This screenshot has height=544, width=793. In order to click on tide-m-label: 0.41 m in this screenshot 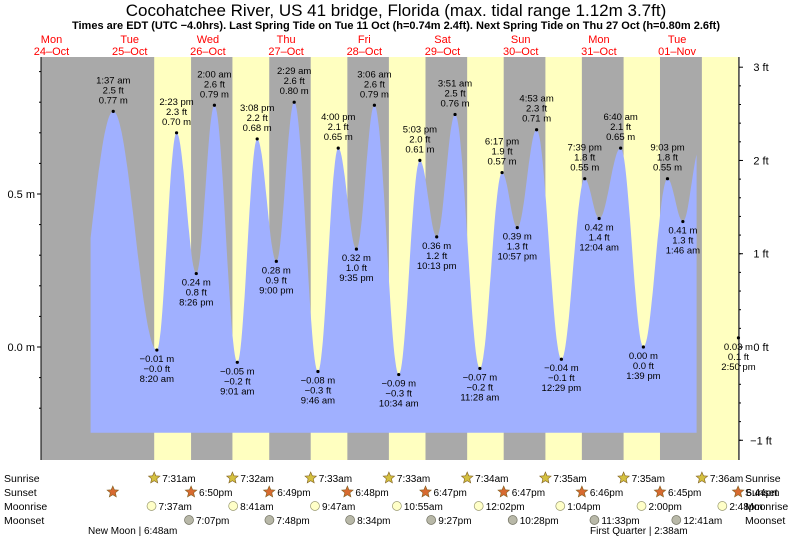, I will do `click(682, 231)`.